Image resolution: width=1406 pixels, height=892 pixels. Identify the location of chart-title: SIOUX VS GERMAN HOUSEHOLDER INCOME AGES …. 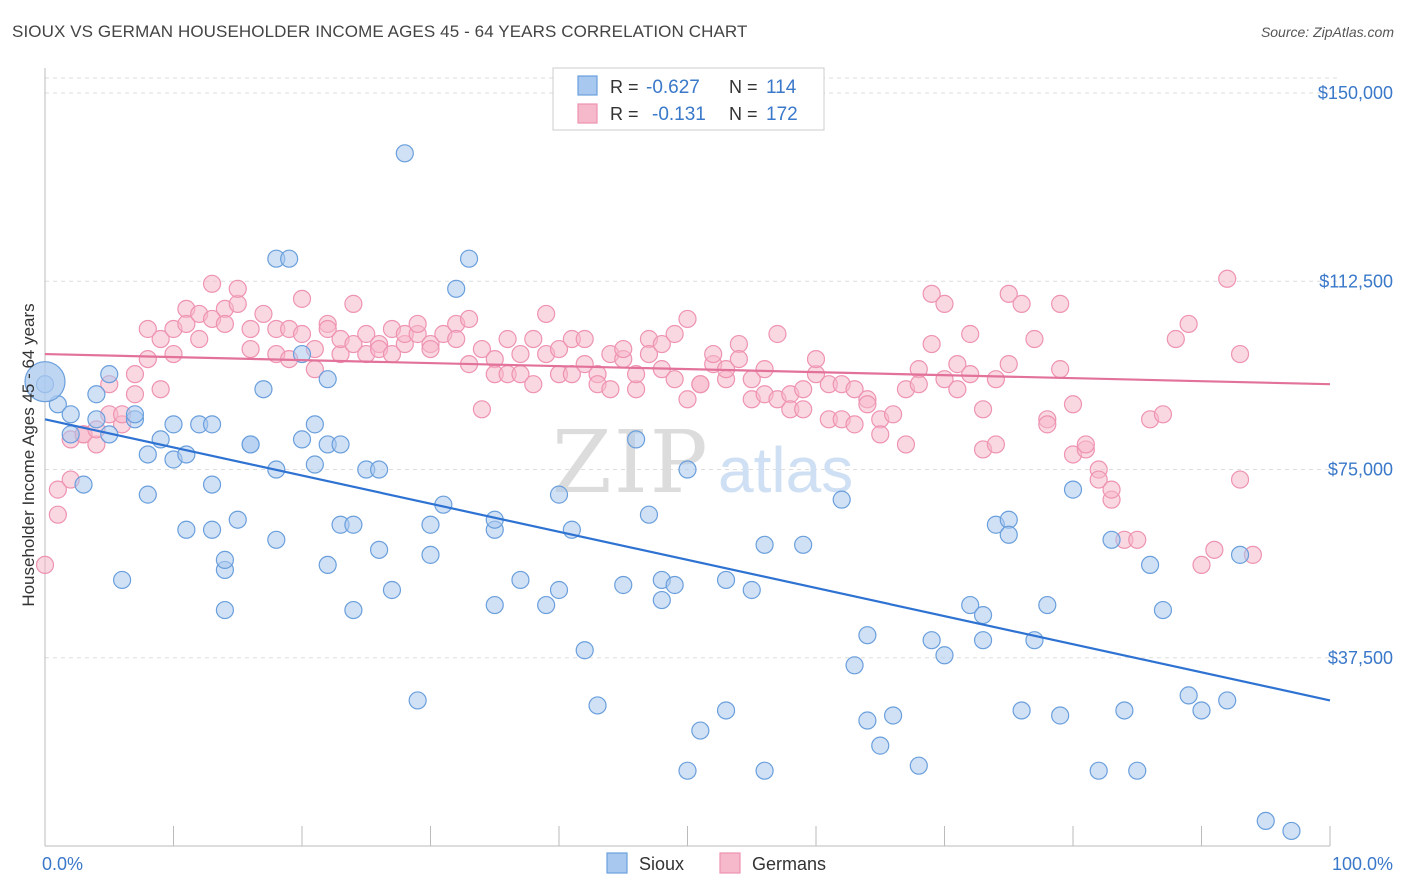
(380, 31).